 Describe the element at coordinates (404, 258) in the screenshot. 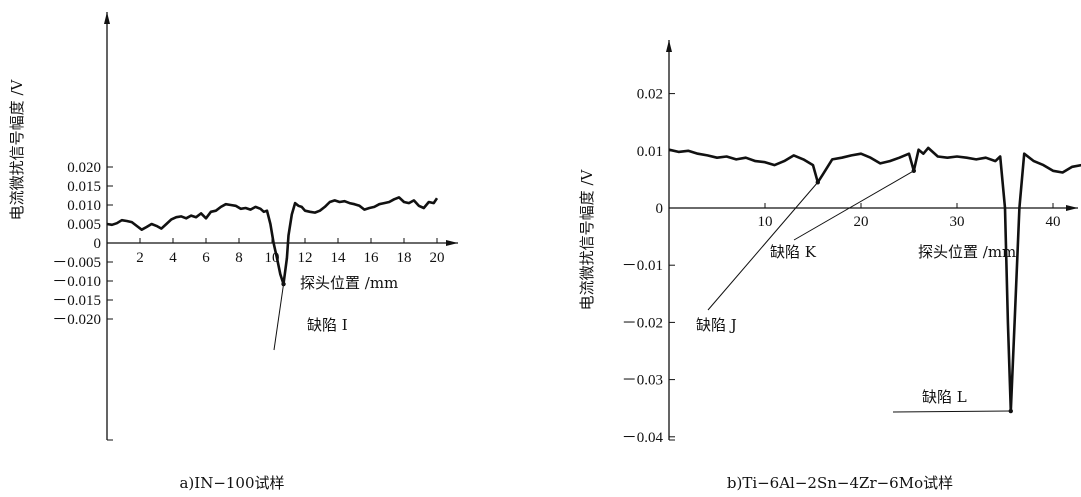

I see `x-tick-label: 18` at that location.